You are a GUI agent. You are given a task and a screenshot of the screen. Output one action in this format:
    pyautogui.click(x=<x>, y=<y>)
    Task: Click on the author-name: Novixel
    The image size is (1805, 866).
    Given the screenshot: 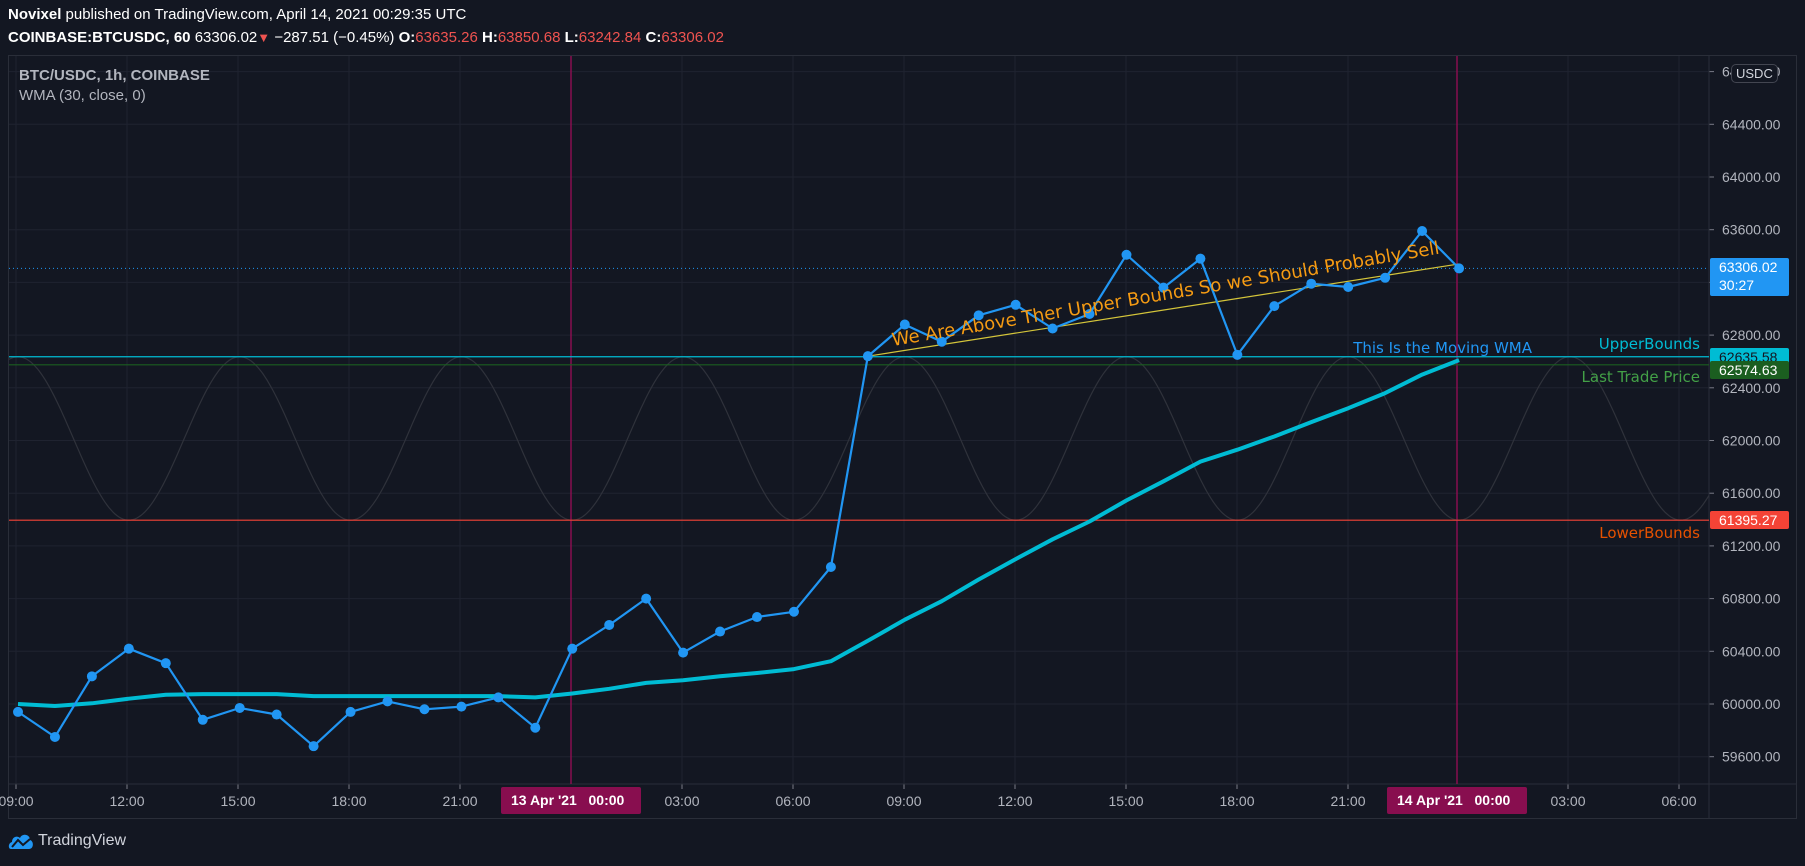 What is the action you would take?
    pyautogui.click(x=35, y=14)
    